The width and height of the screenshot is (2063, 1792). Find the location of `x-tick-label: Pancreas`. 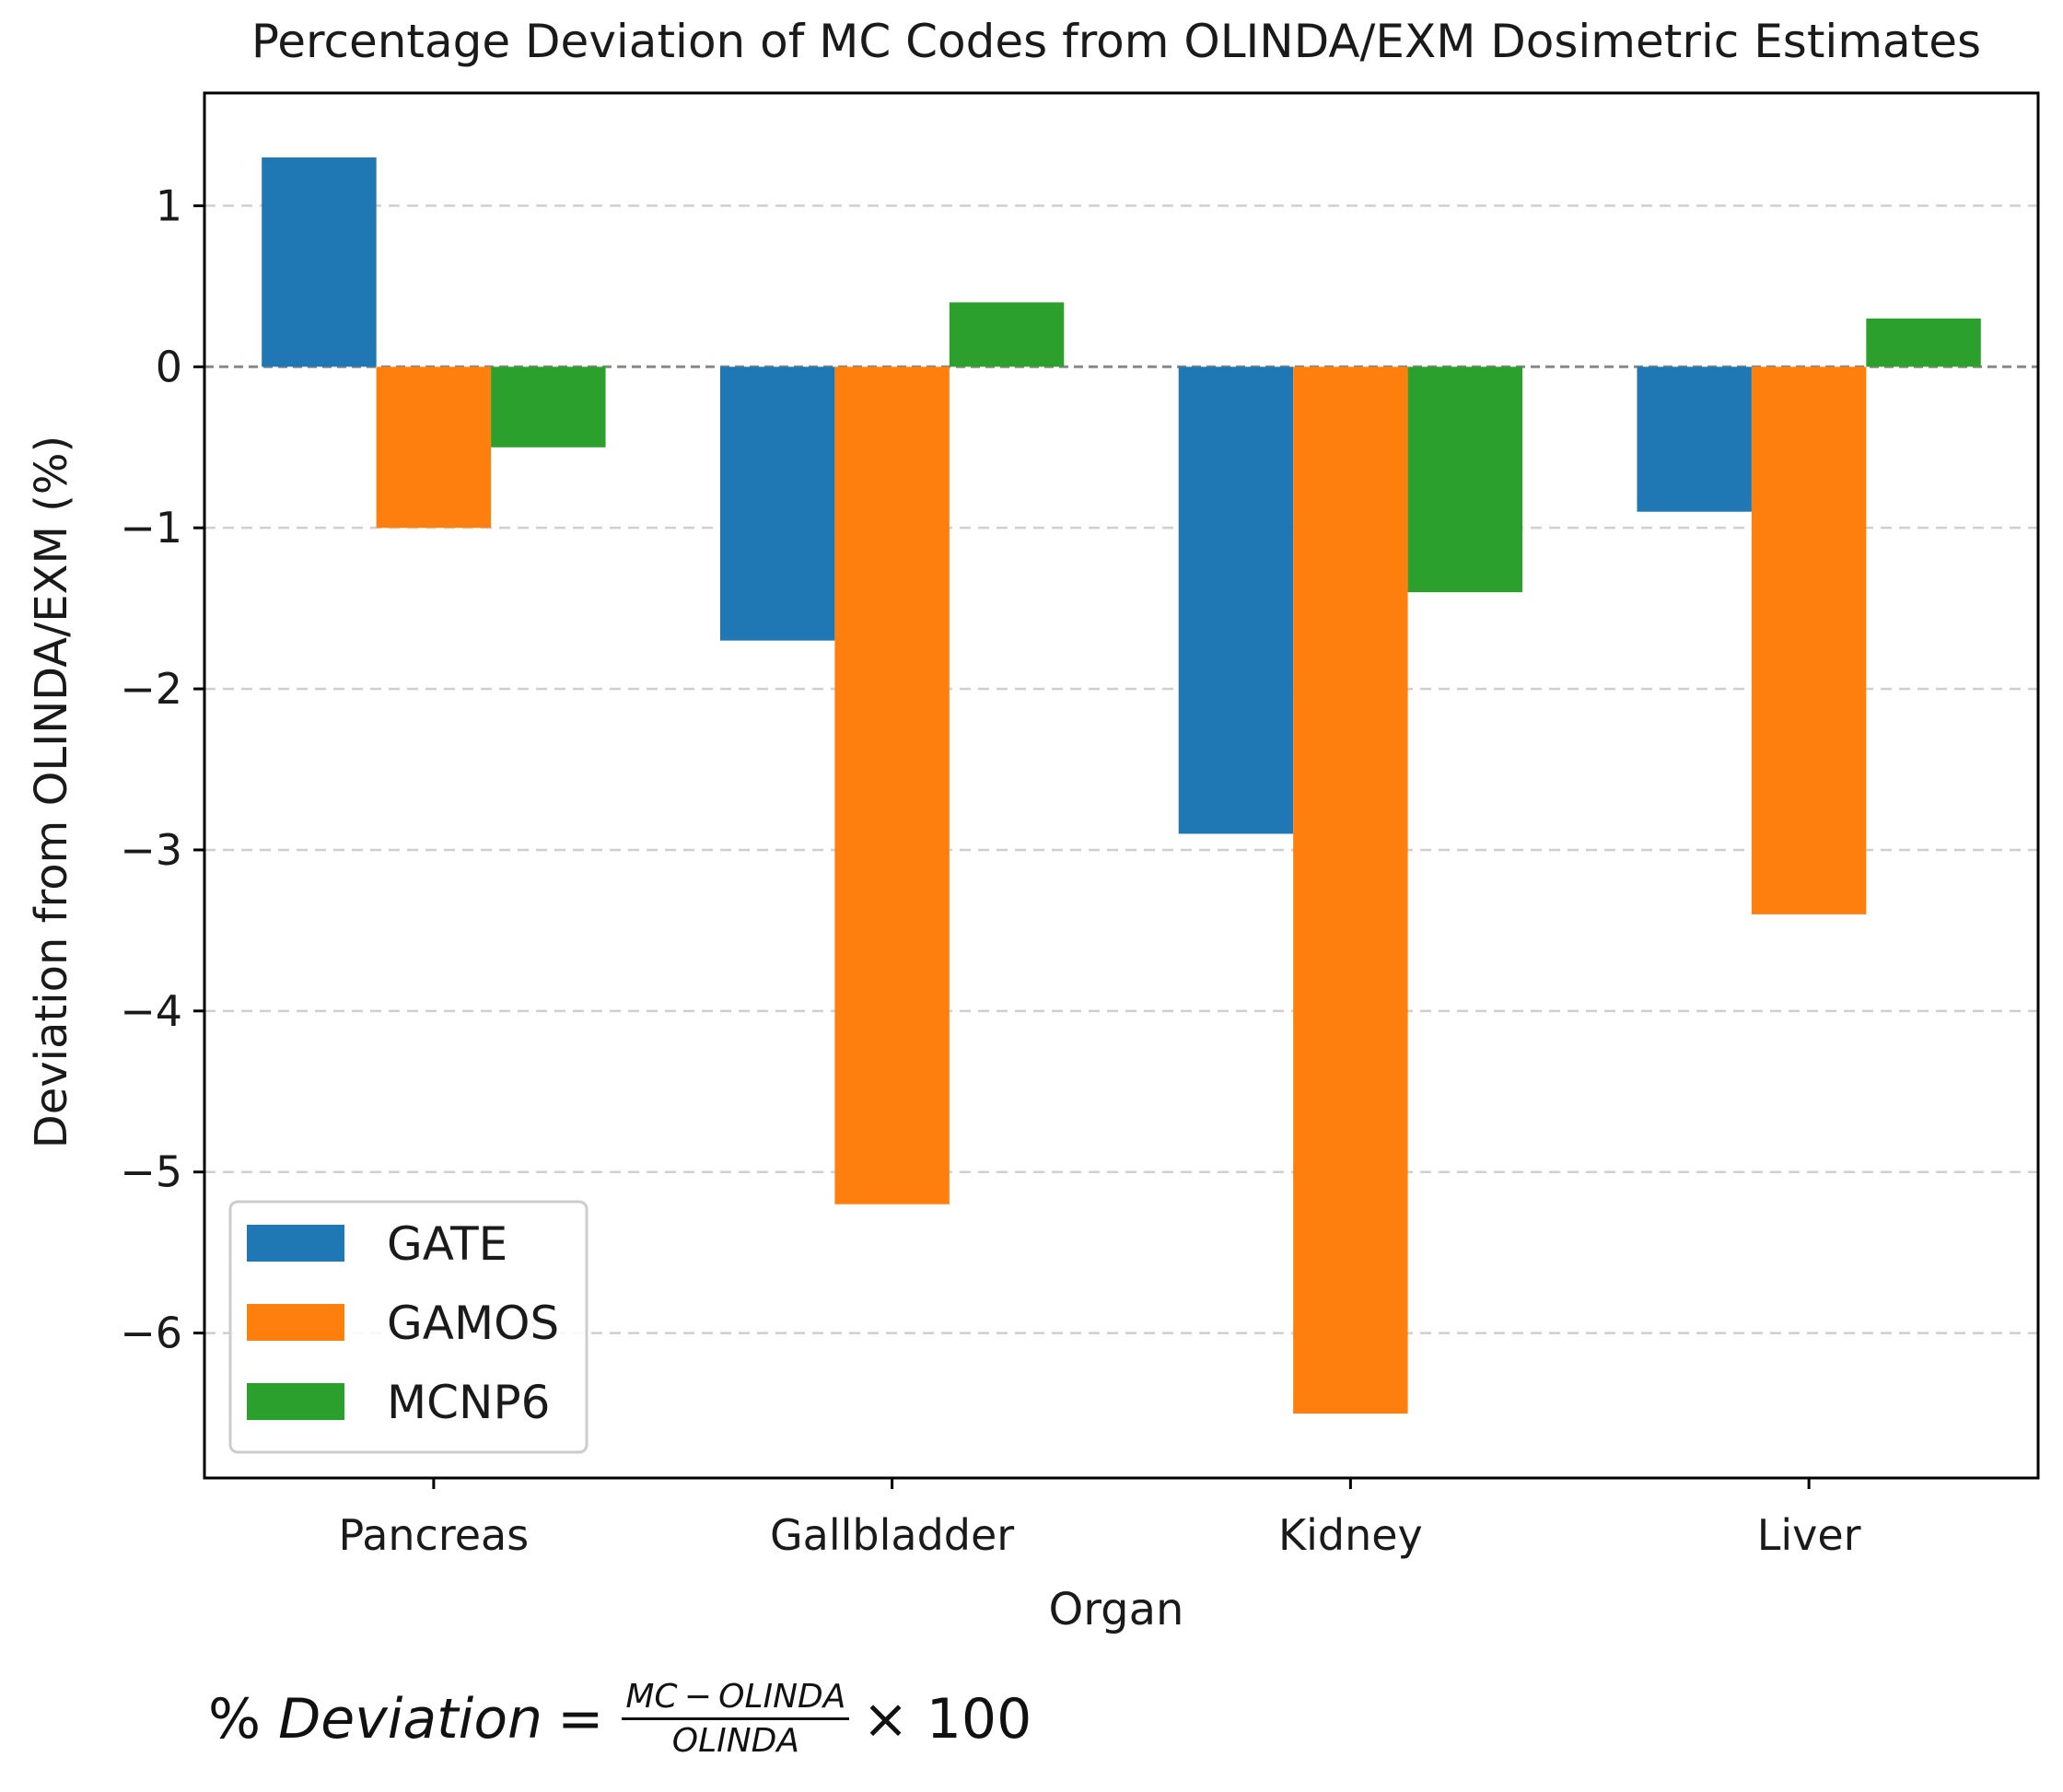

x-tick-label: Pancreas is located at coordinates (434, 1535).